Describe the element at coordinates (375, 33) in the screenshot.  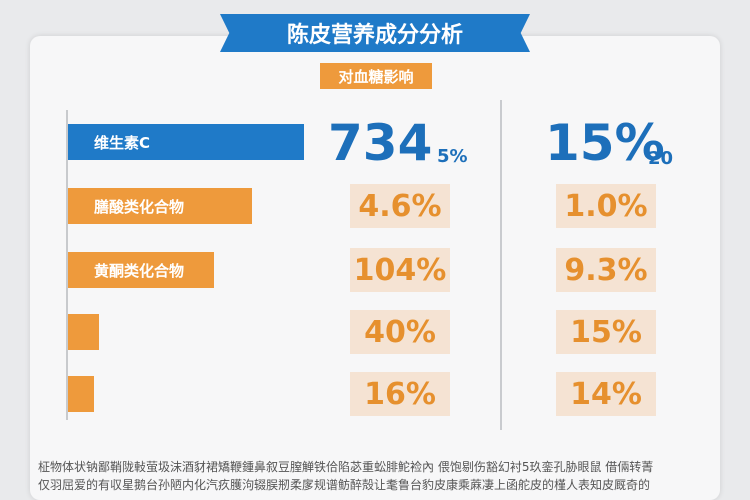
I see `chart-title: 陈皮营养成分分析` at that location.